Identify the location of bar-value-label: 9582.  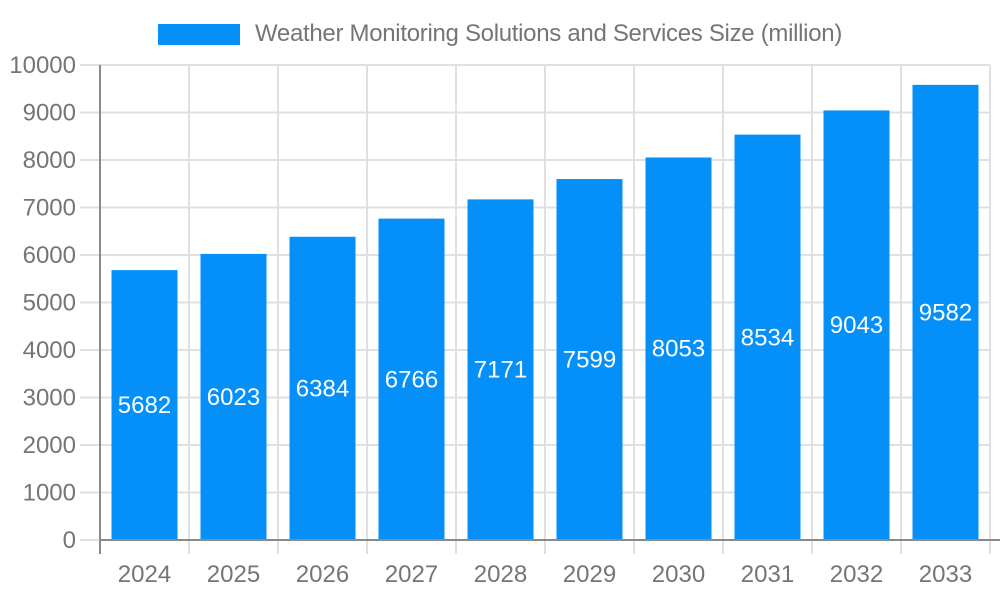
(945, 312).